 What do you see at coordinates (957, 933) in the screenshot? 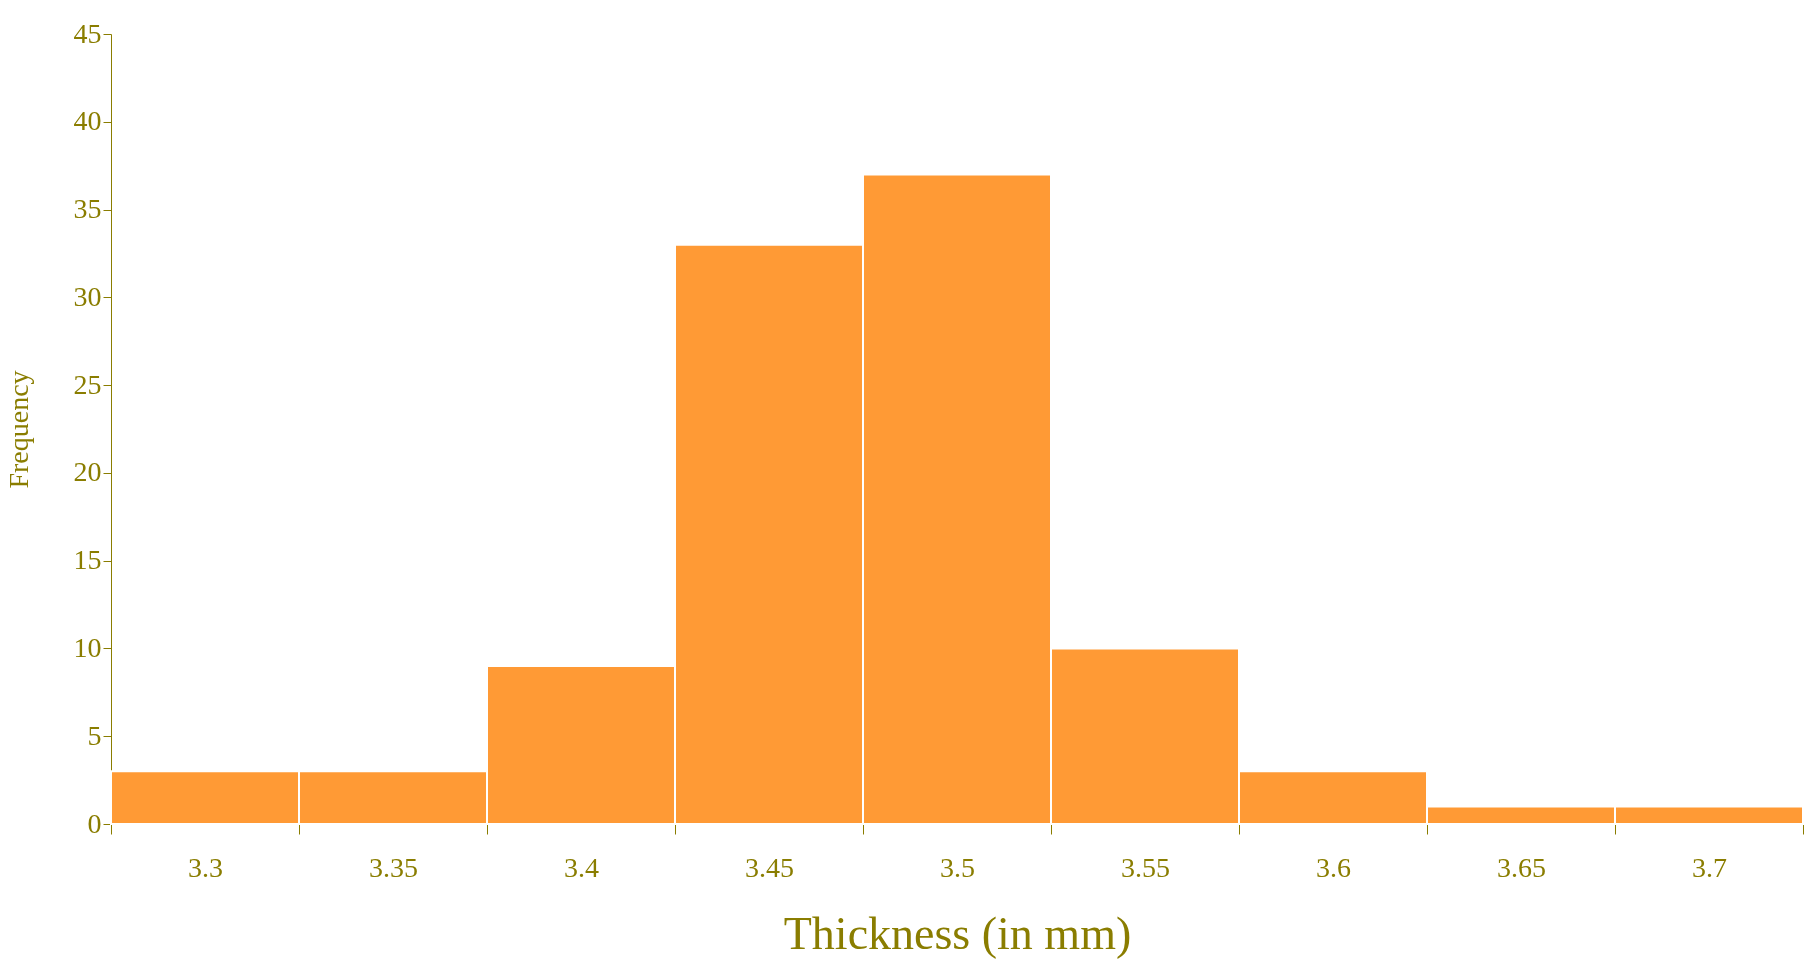
I see `x-axis-title: Thickness (in mm)` at bounding box center [957, 933].